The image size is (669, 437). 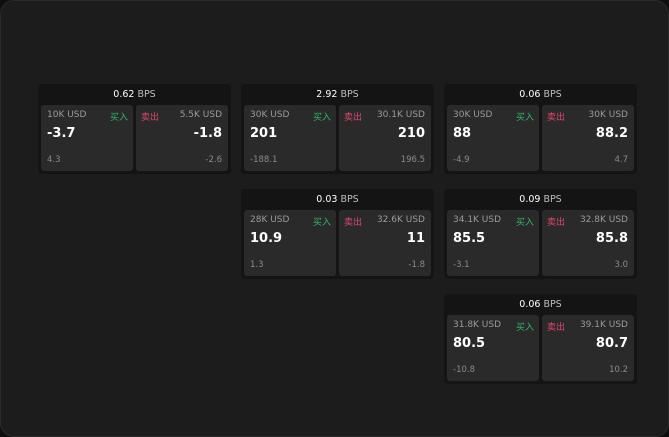 I want to click on ask-price: 88.2, so click(x=611, y=133).